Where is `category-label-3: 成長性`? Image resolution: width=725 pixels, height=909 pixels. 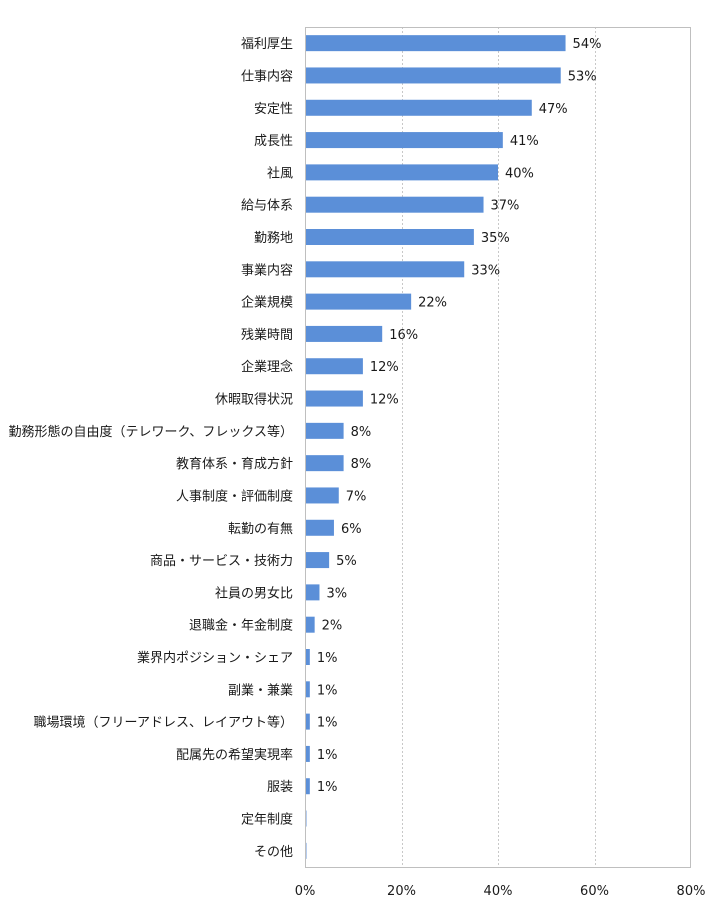
category-label-3: 成長性 is located at coordinates (273, 141).